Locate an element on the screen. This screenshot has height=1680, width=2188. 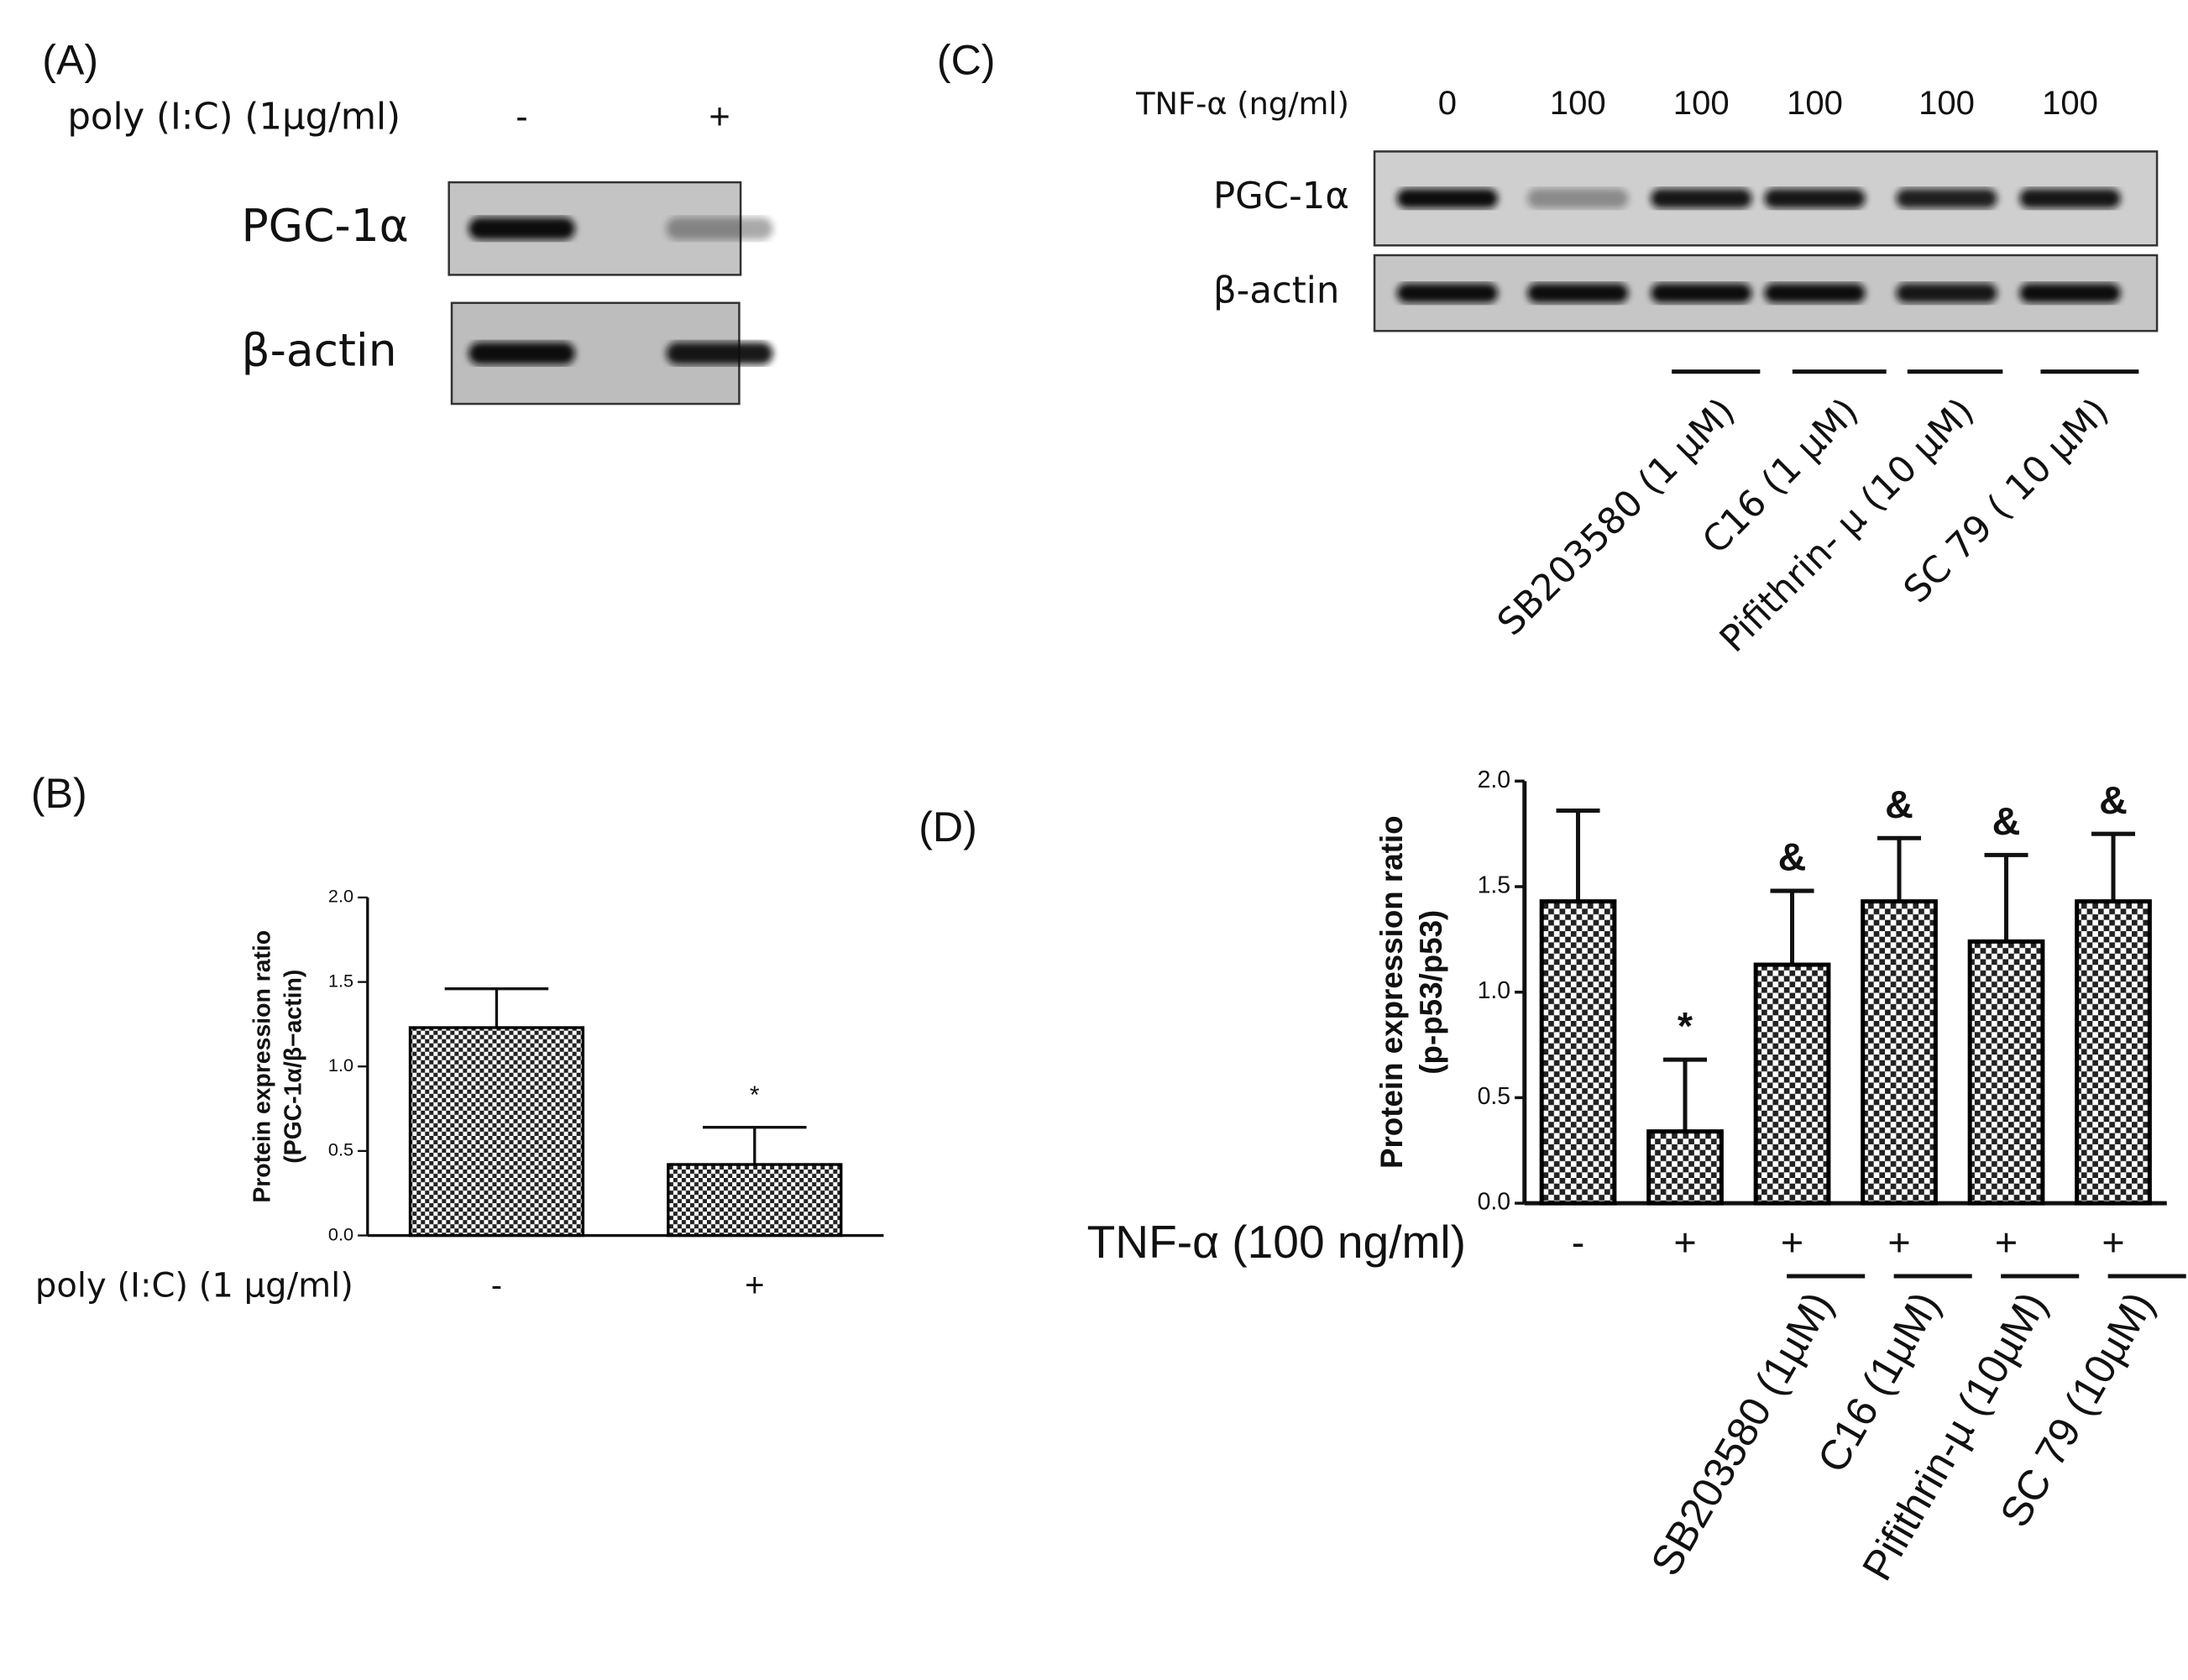
treatment-label: poly (I:C) (1µg/ml) is located at coordinates (234, 117).